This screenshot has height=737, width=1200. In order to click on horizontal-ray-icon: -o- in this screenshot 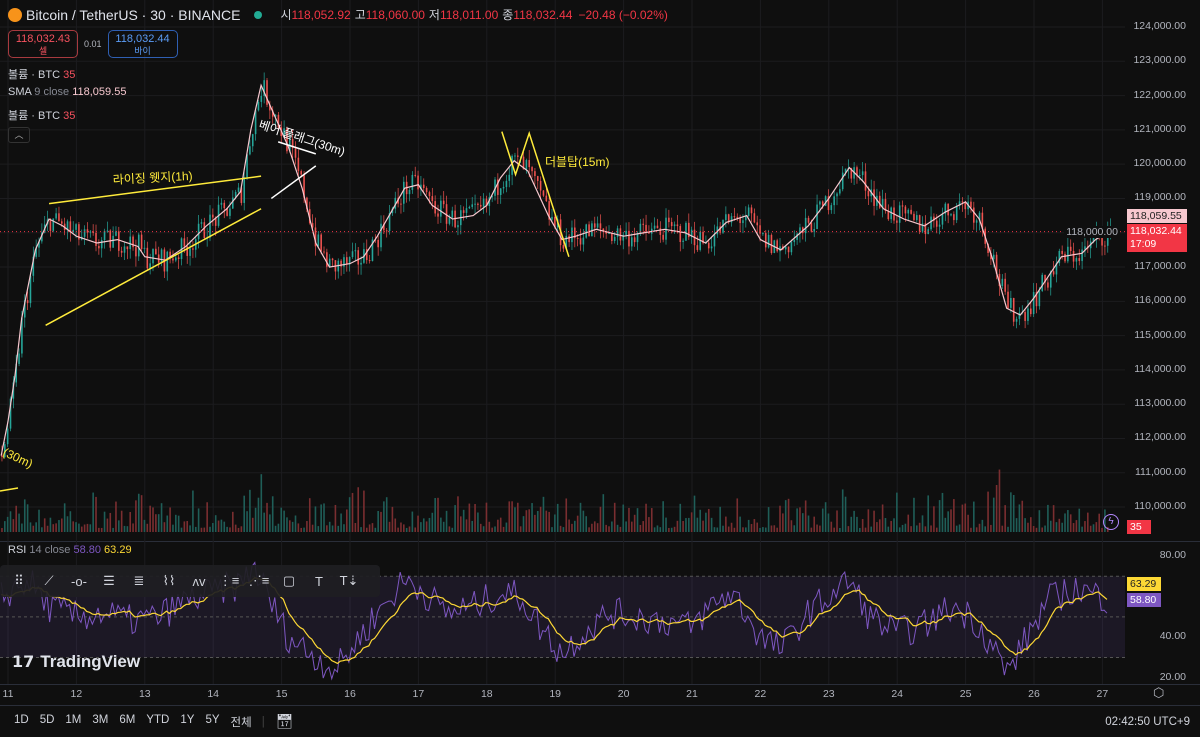, I will do `click(79, 581)`.